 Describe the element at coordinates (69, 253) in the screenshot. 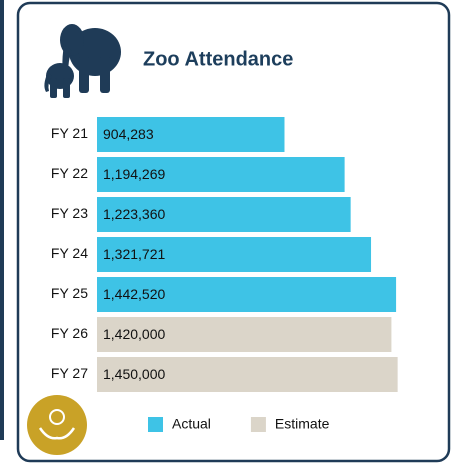

I see `y-tick-label: FY 24` at that location.